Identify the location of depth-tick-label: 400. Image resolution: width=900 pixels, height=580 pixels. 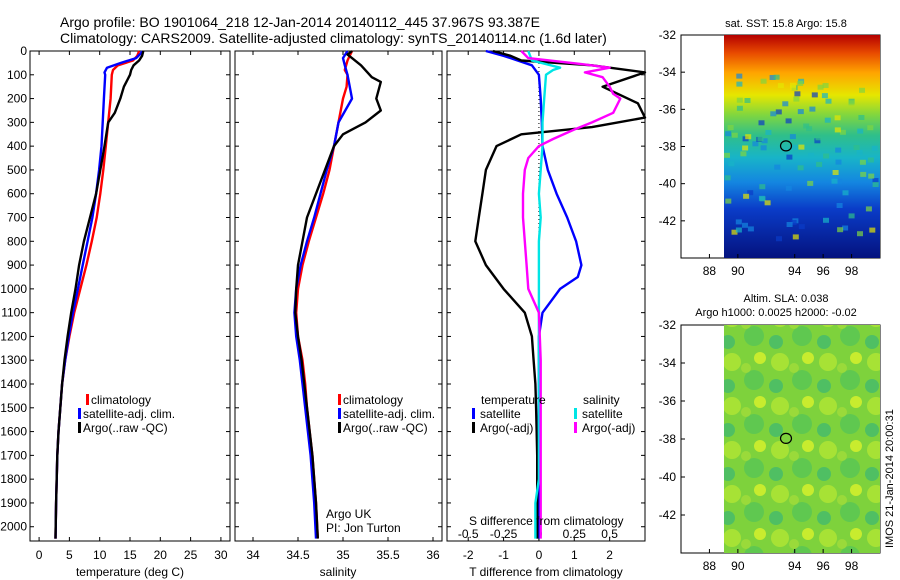
(17, 146).